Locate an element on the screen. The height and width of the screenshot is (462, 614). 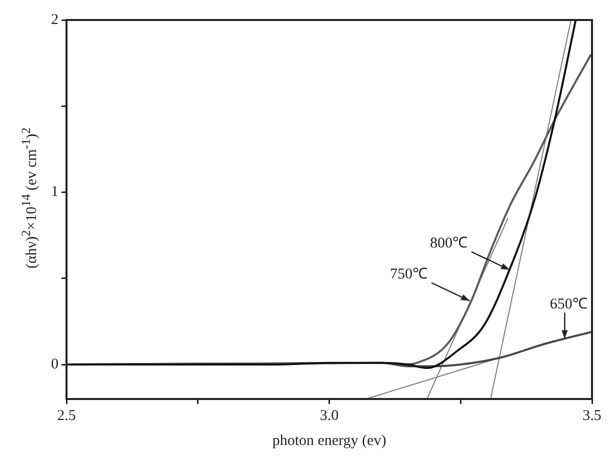
annotation: 750℃ is located at coordinates (409, 274).